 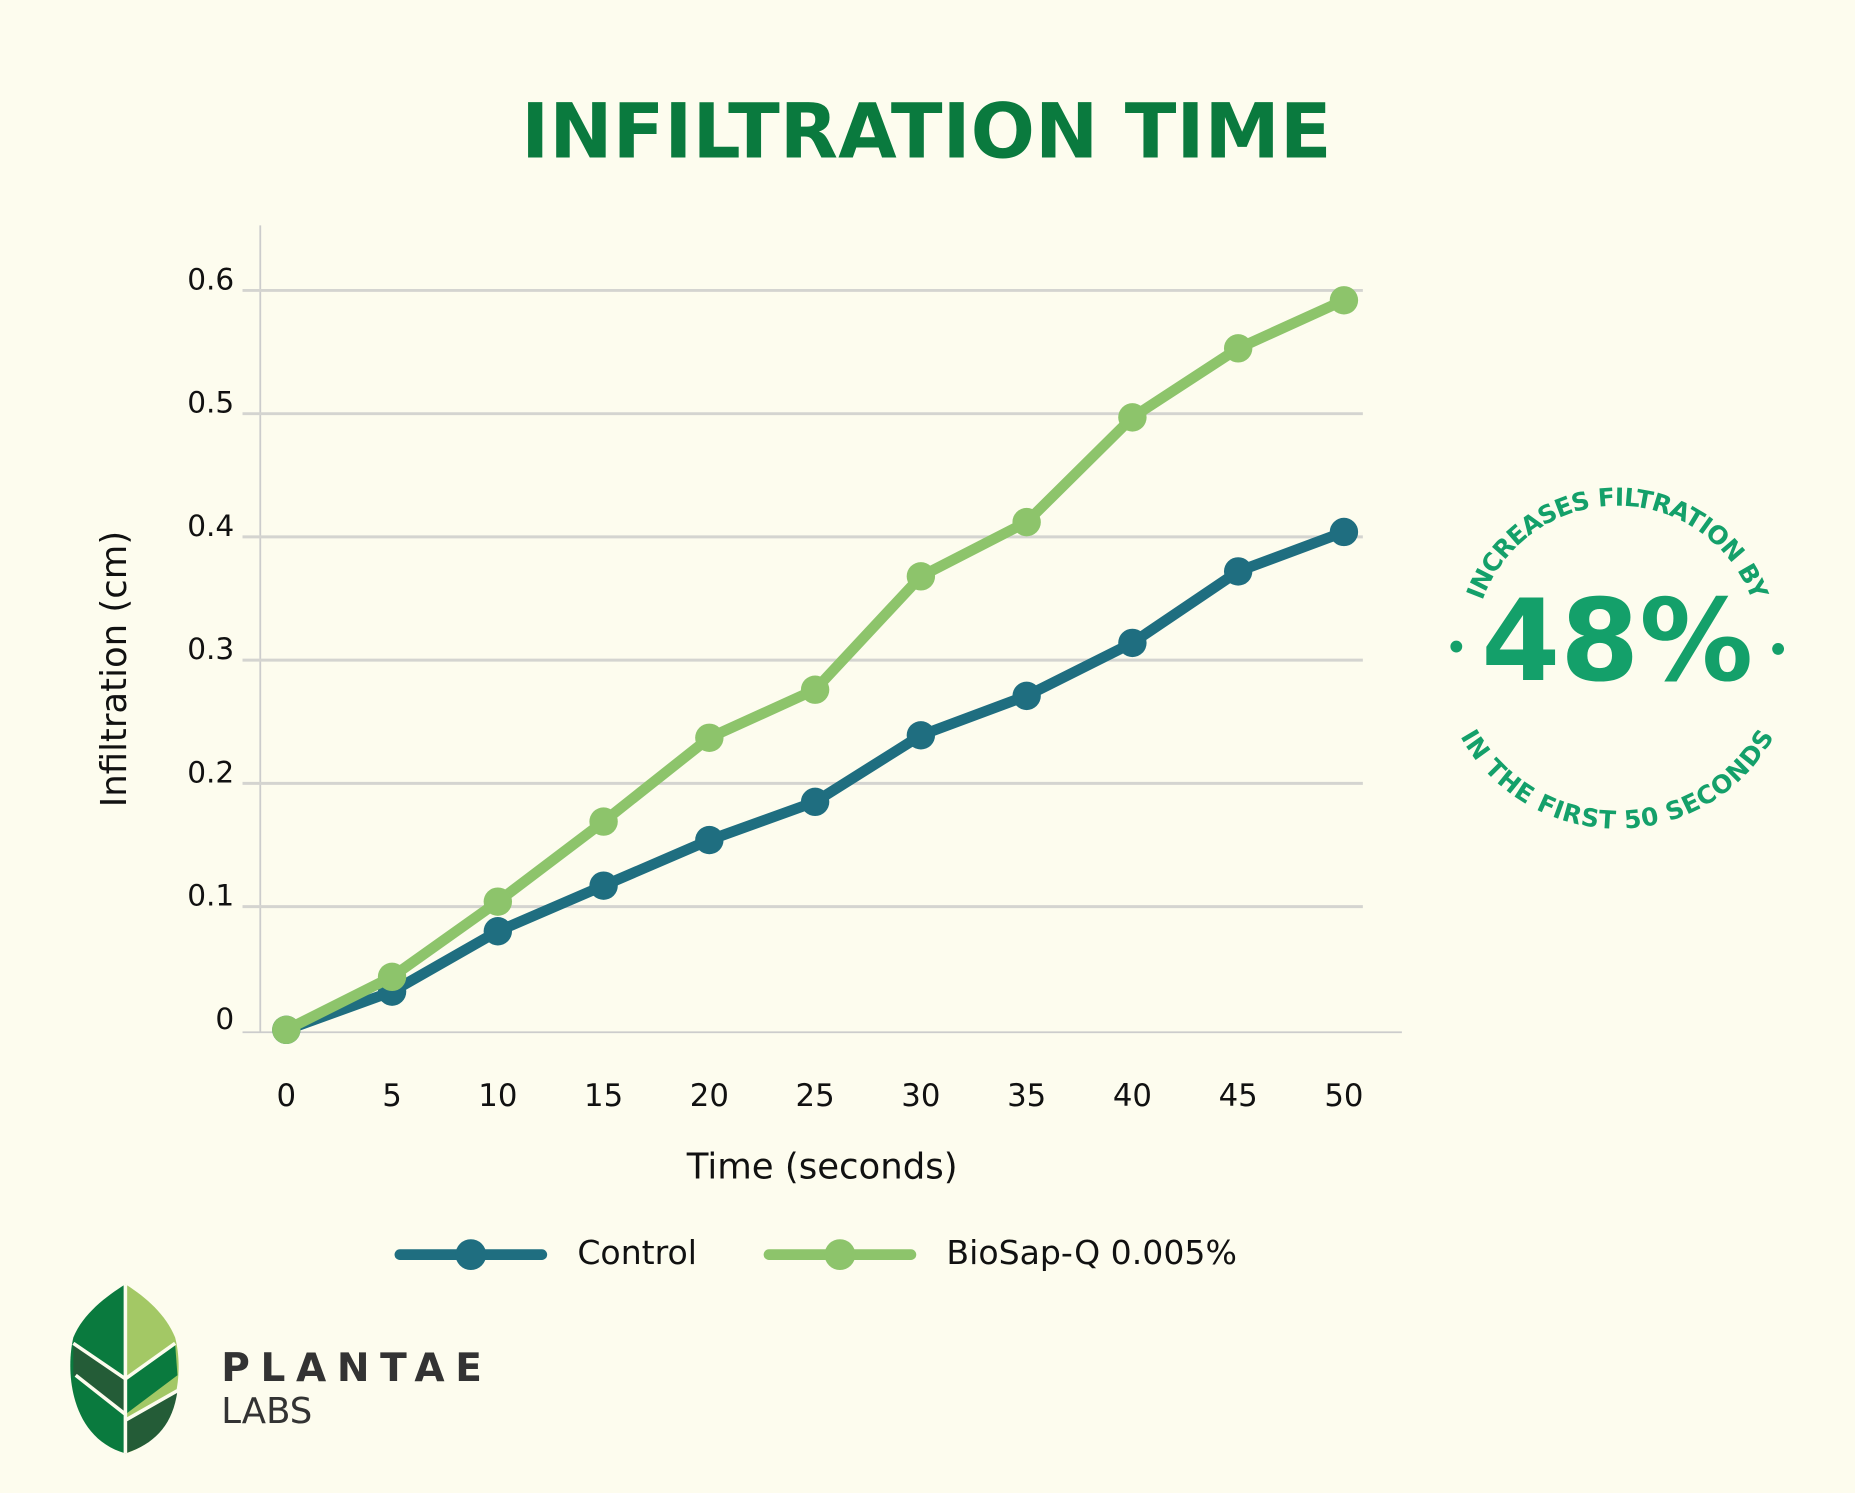 What do you see at coordinates (1132, 1096) in the screenshot?
I see `x-tick-label: 40` at bounding box center [1132, 1096].